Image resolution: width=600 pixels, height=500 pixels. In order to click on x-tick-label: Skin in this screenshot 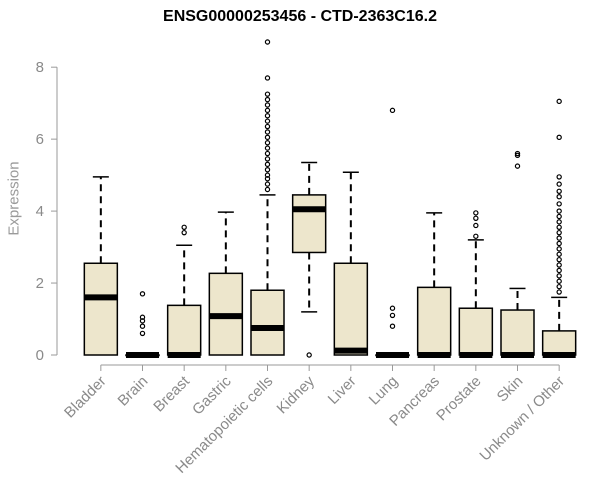, I will do `click(510, 389)`.